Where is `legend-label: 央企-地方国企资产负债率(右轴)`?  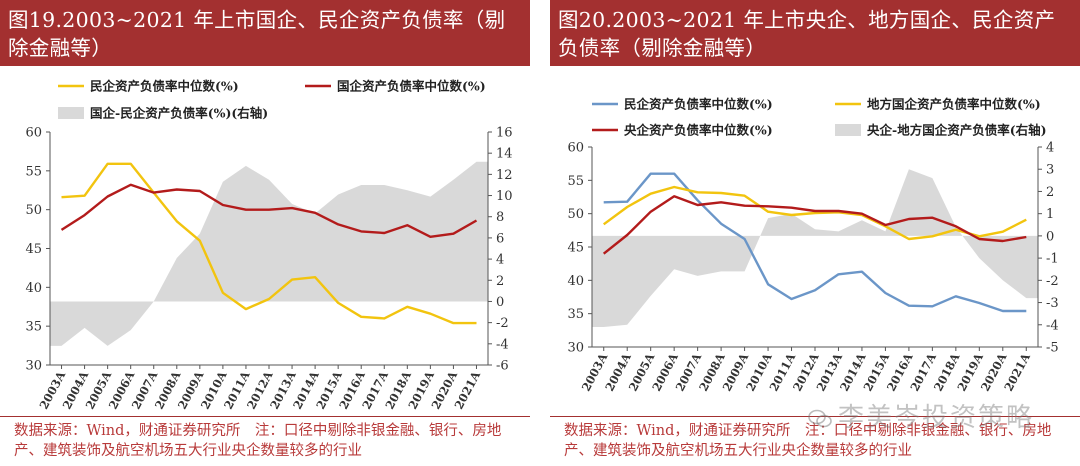 legend-label: 央企-地方国企资产负债率(右轴) is located at coordinates (957, 130).